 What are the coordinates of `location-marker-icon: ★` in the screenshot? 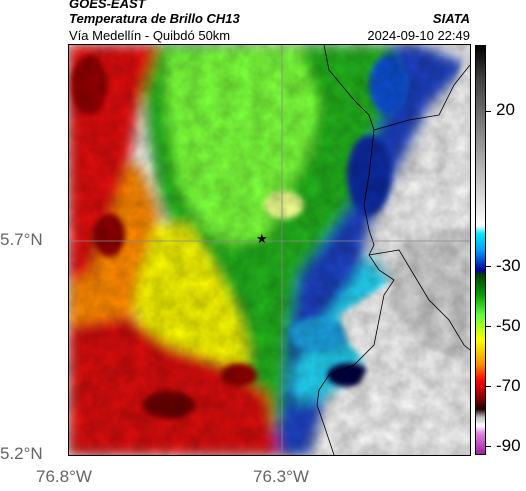 It's located at (262, 238).